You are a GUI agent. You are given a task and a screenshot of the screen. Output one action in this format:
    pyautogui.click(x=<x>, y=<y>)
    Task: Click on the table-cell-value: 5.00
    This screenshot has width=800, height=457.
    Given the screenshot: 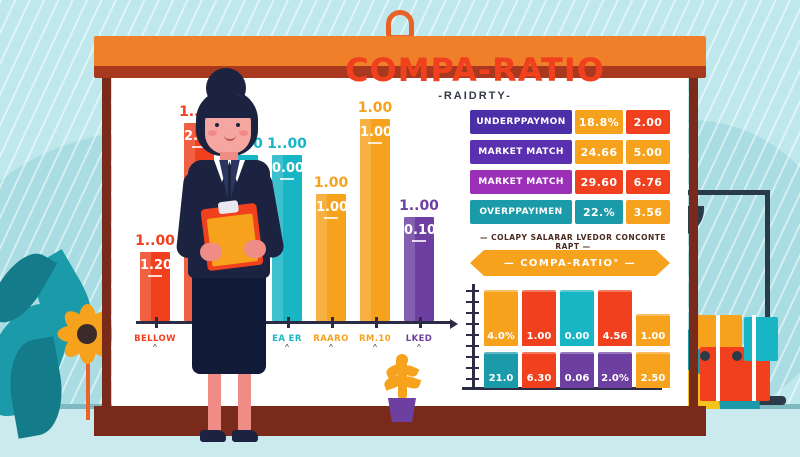 What is the action you would take?
    pyautogui.click(x=648, y=152)
    